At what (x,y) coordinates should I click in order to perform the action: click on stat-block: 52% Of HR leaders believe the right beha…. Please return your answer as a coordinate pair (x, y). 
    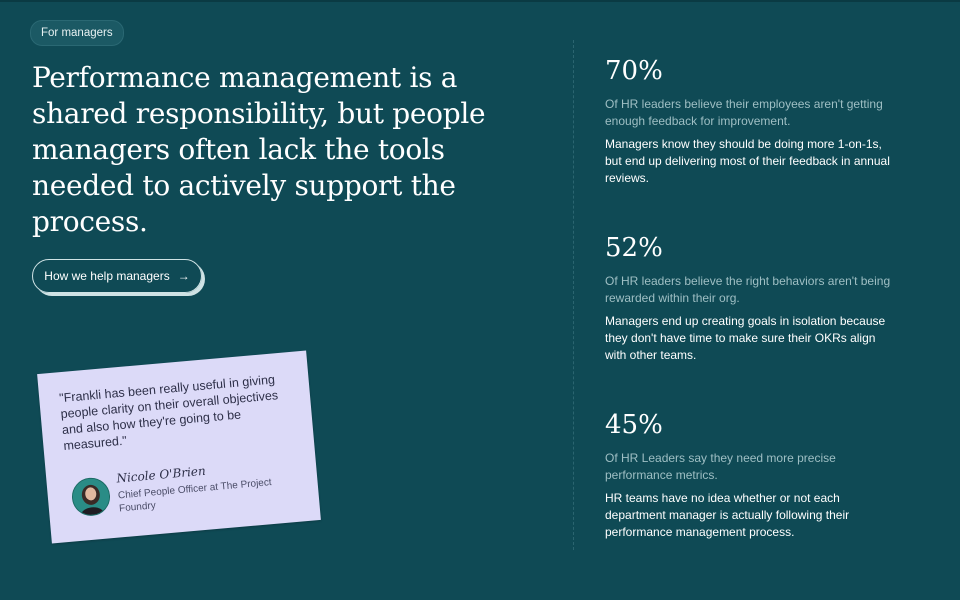
    Looking at the image, I should click on (750, 298).